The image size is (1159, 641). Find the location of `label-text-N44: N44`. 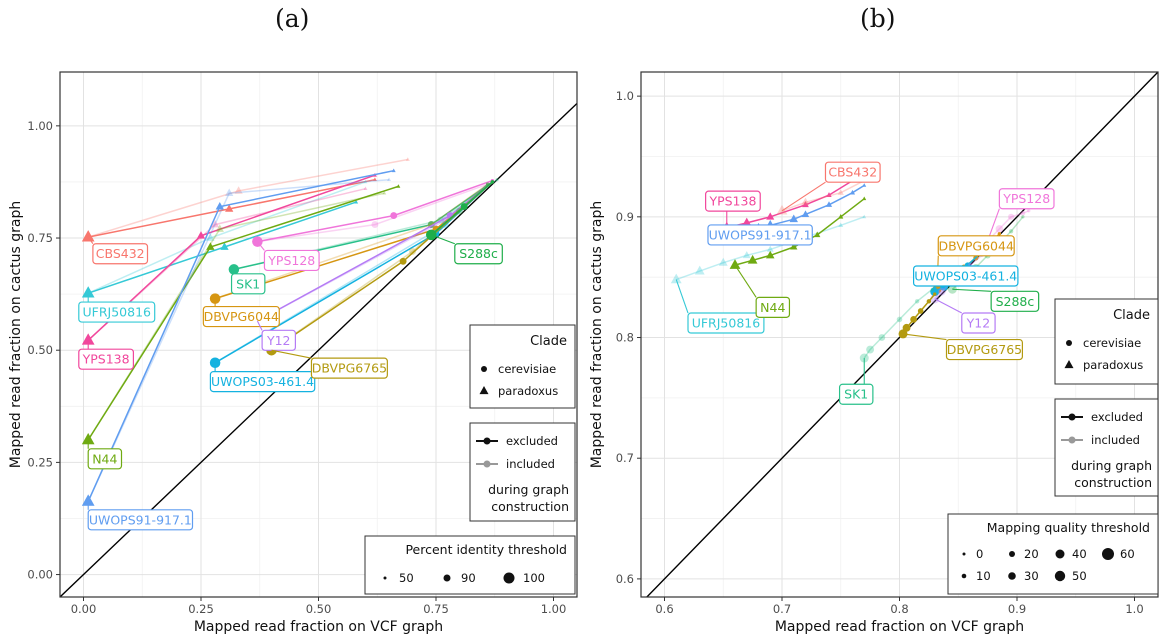

label-text-N44: N44 is located at coordinates (104, 458).